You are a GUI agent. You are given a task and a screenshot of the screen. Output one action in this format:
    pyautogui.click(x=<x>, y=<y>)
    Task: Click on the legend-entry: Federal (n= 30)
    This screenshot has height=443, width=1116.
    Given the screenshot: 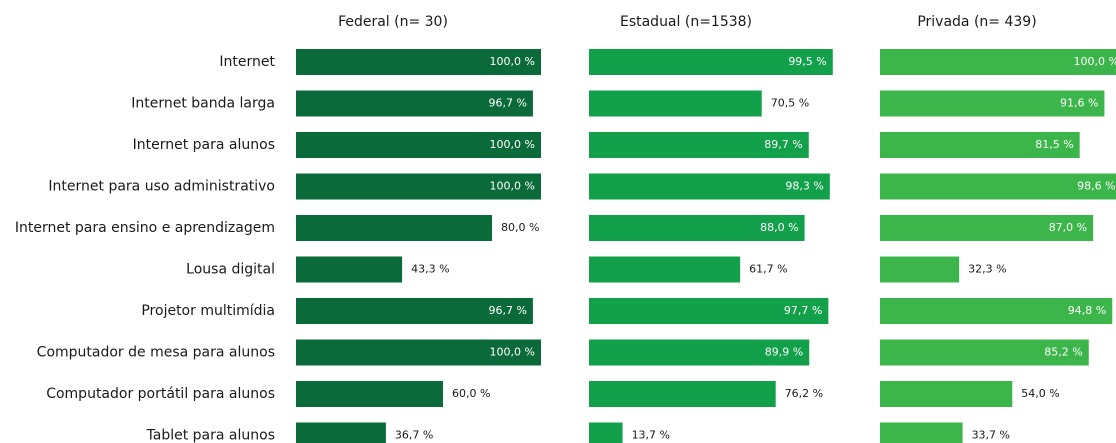 What is the action you would take?
    pyautogui.click(x=393, y=22)
    